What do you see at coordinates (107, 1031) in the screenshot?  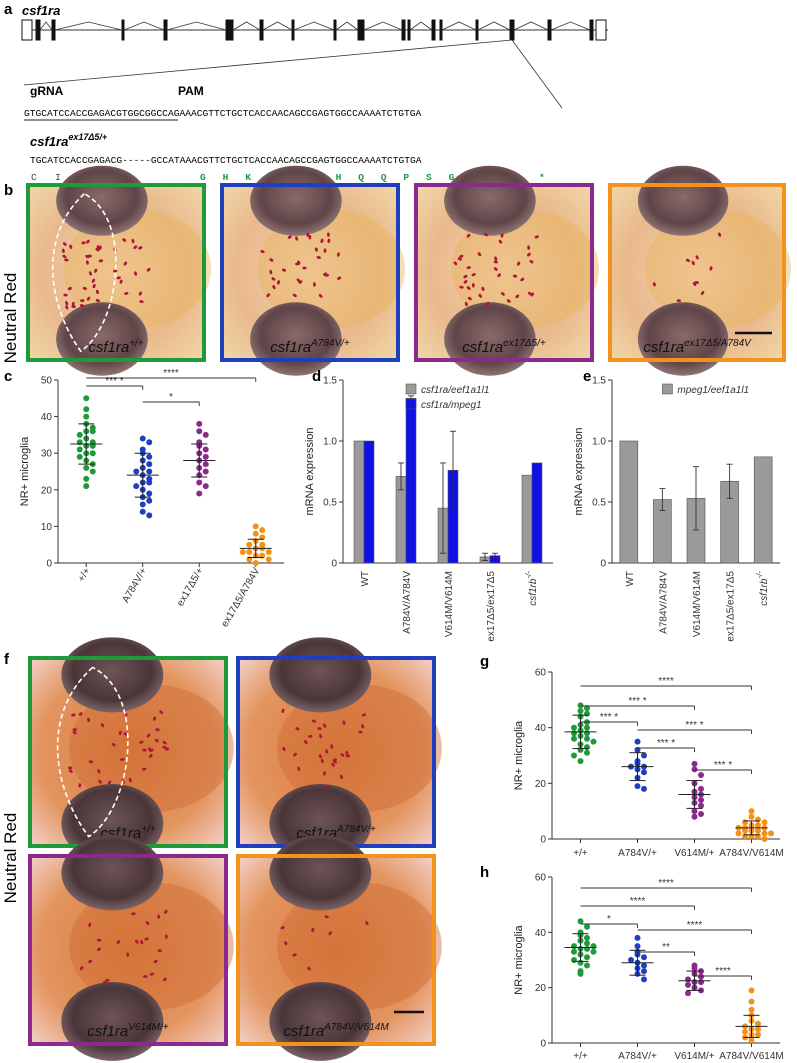 I see `genotype-base: csf1ra` at bounding box center [107, 1031].